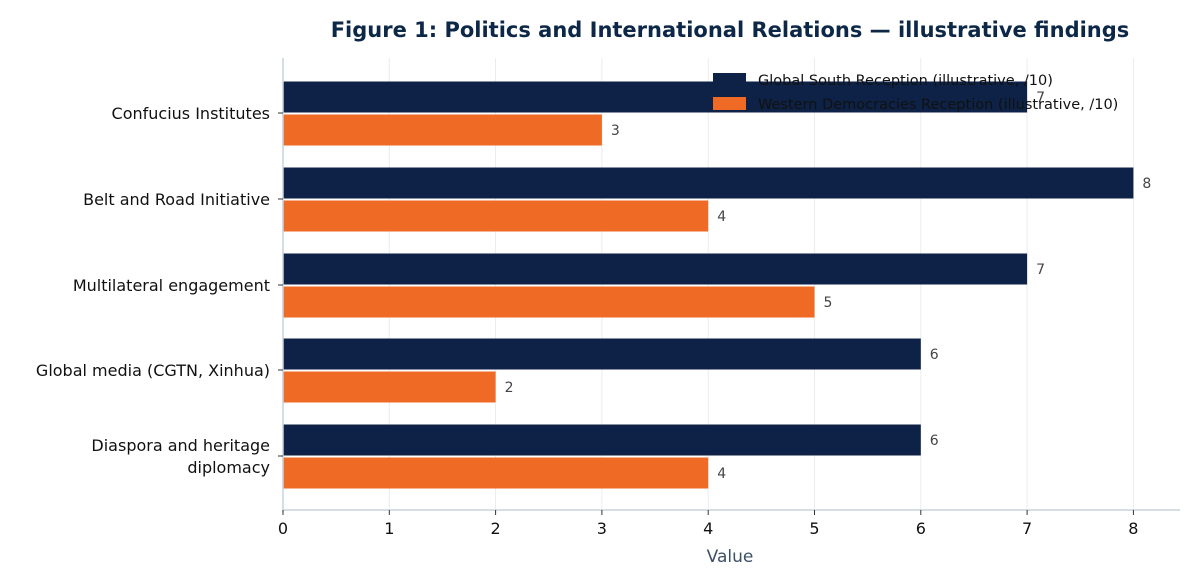 This screenshot has width=1196, height=585. What do you see at coordinates (655, 269) in the screenshot?
I see `bar-global-south-multilateral-engagement` at bounding box center [655, 269].